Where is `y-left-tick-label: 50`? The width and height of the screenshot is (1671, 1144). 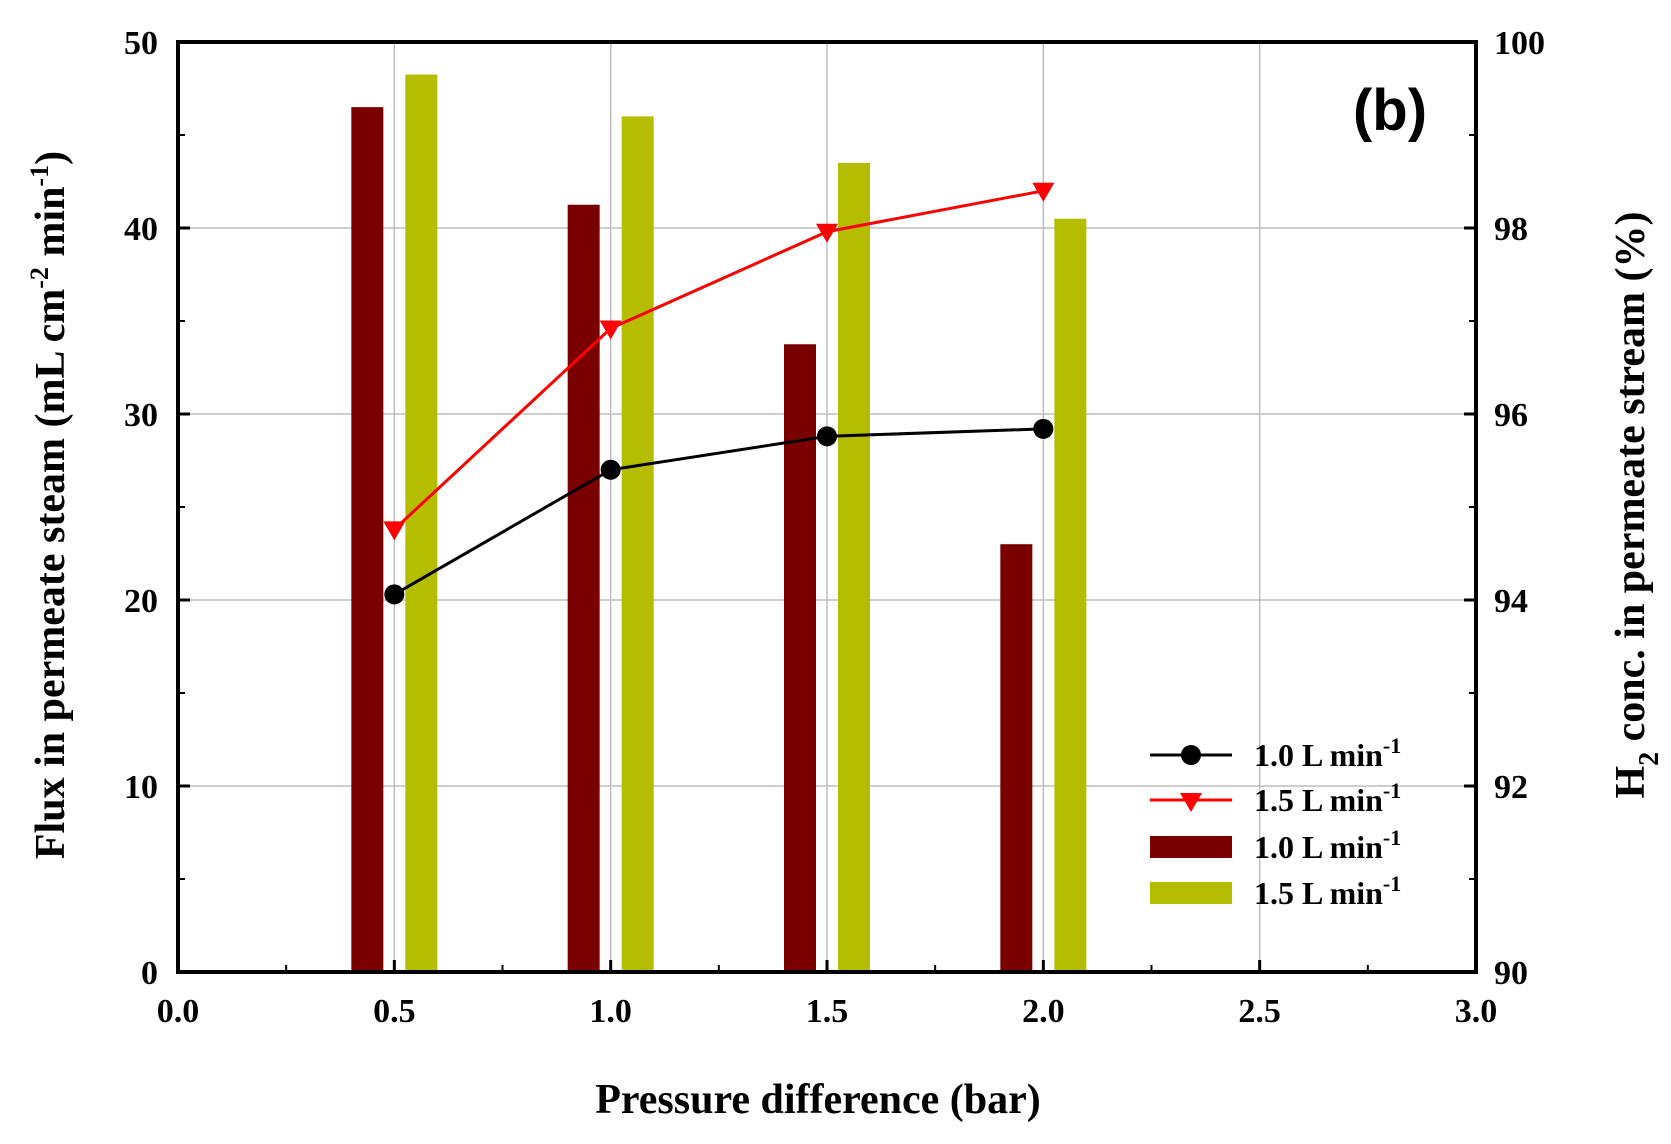
y-left-tick-label: 50 is located at coordinates (141, 43).